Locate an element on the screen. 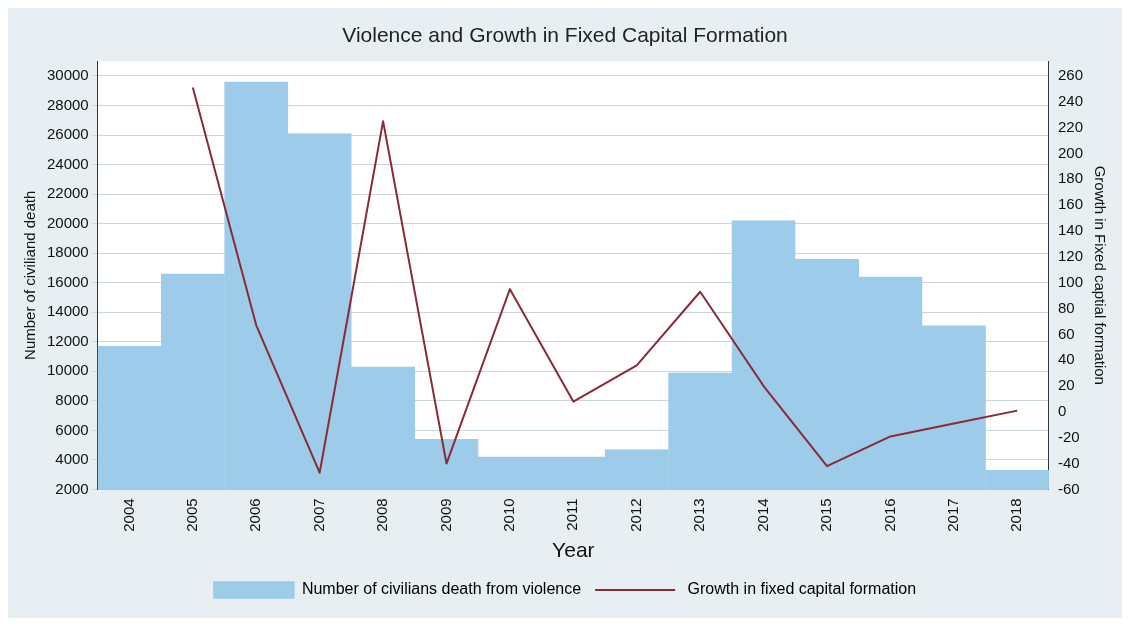 The height and width of the screenshot is (626, 1130). y-tick-label: 10000 is located at coordinates (67, 370).